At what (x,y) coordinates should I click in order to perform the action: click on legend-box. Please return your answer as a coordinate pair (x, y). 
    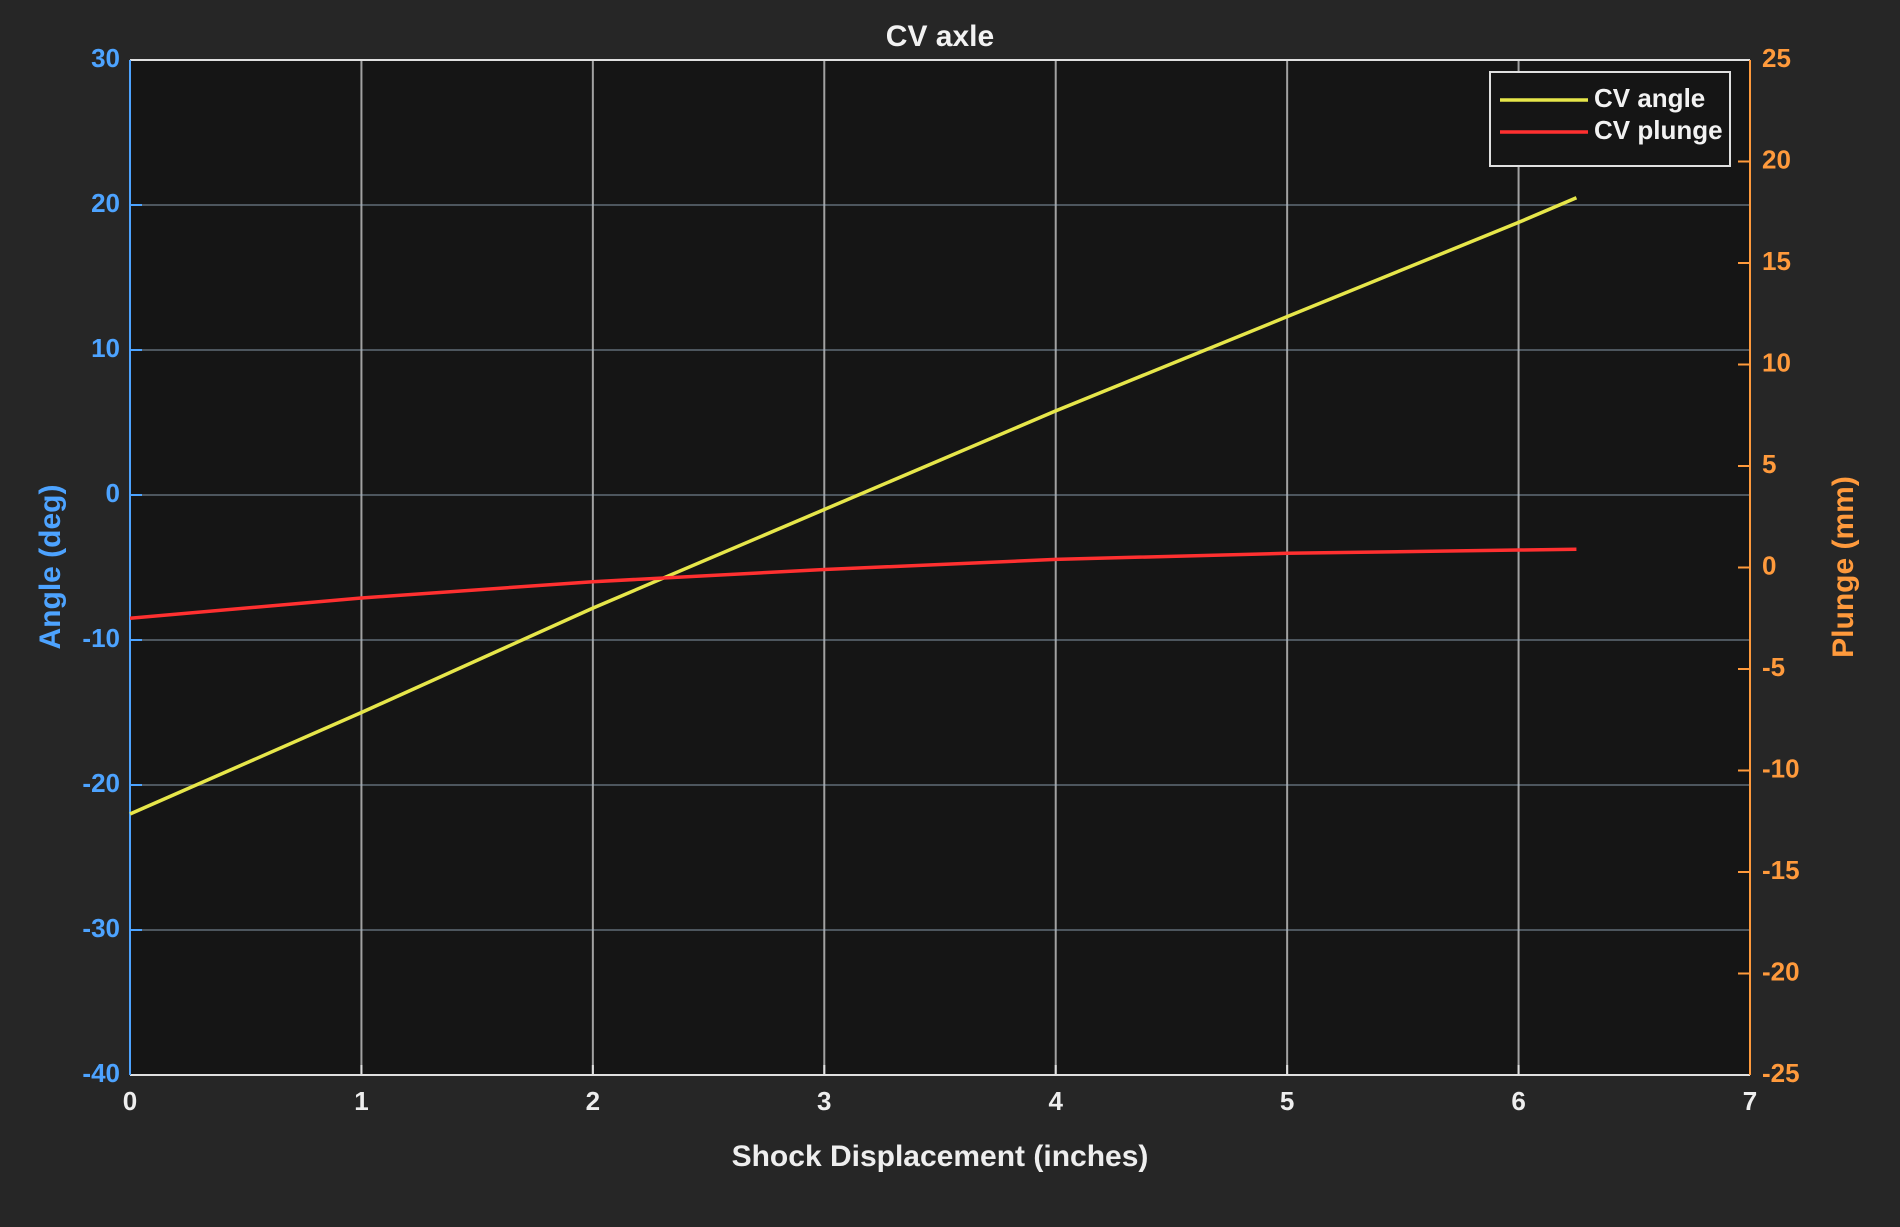
    Looking at the image, I should click on (1610, 119).